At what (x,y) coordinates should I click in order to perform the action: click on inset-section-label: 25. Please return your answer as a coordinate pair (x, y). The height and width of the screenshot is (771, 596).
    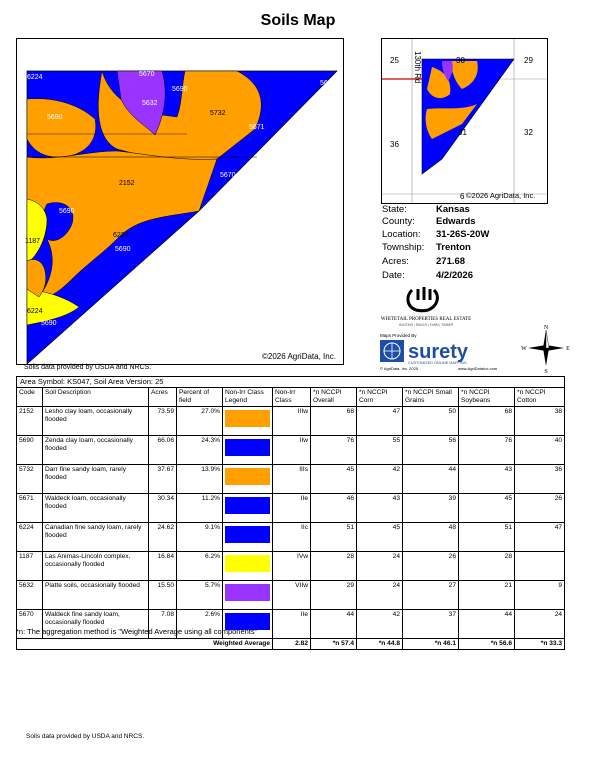
    Looking at the image, I should click on (394, 60).